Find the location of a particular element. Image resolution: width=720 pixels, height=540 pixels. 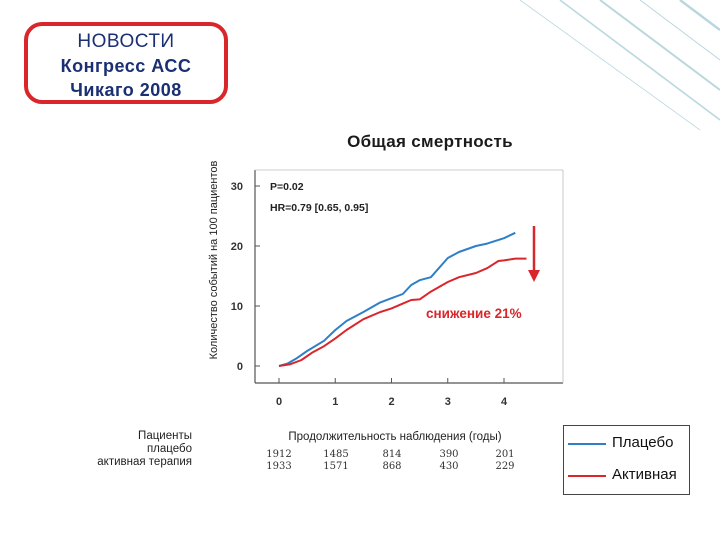

p-value-annotation: P=0.02 is located at coordinates (287, 187).